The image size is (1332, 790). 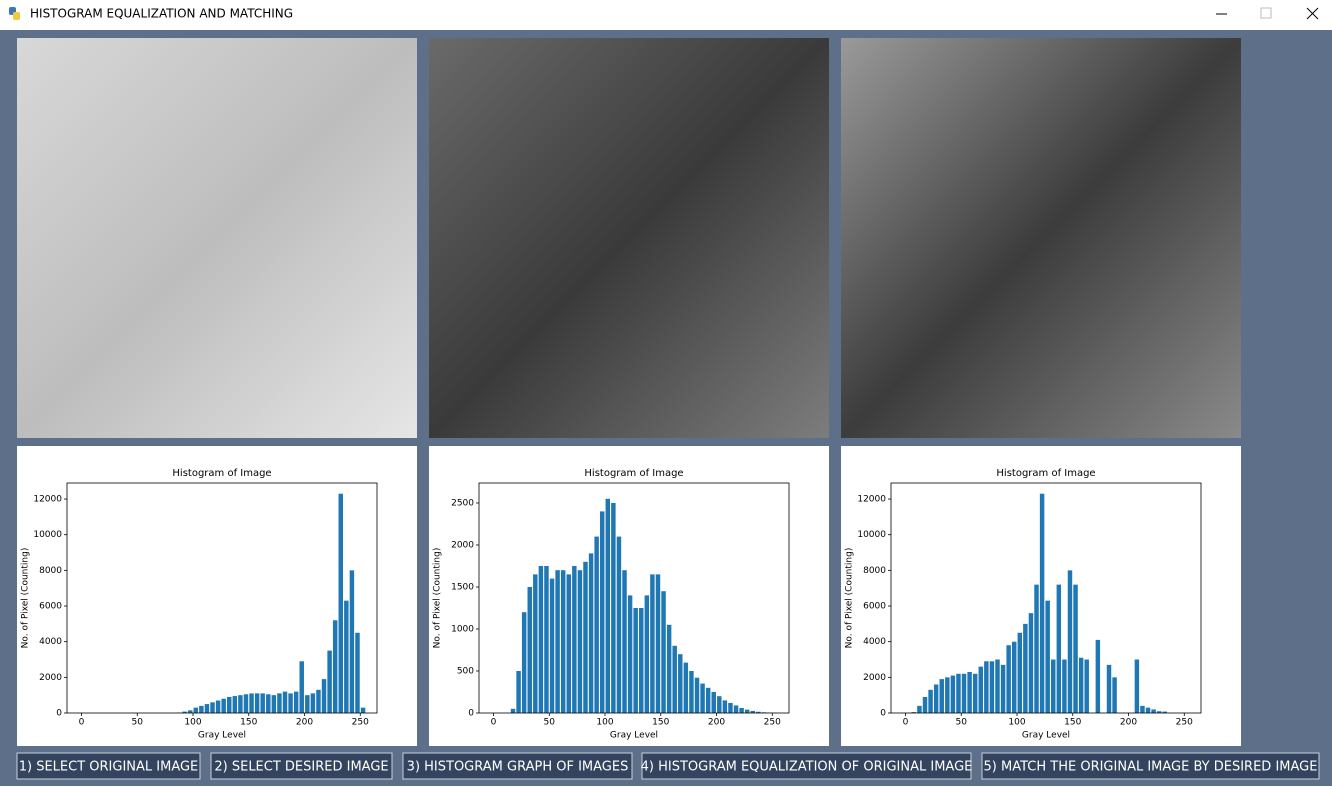 I want to click on button-label: 1) SELECT ORIGINAL IMAGE, so click(x=109, y=767).